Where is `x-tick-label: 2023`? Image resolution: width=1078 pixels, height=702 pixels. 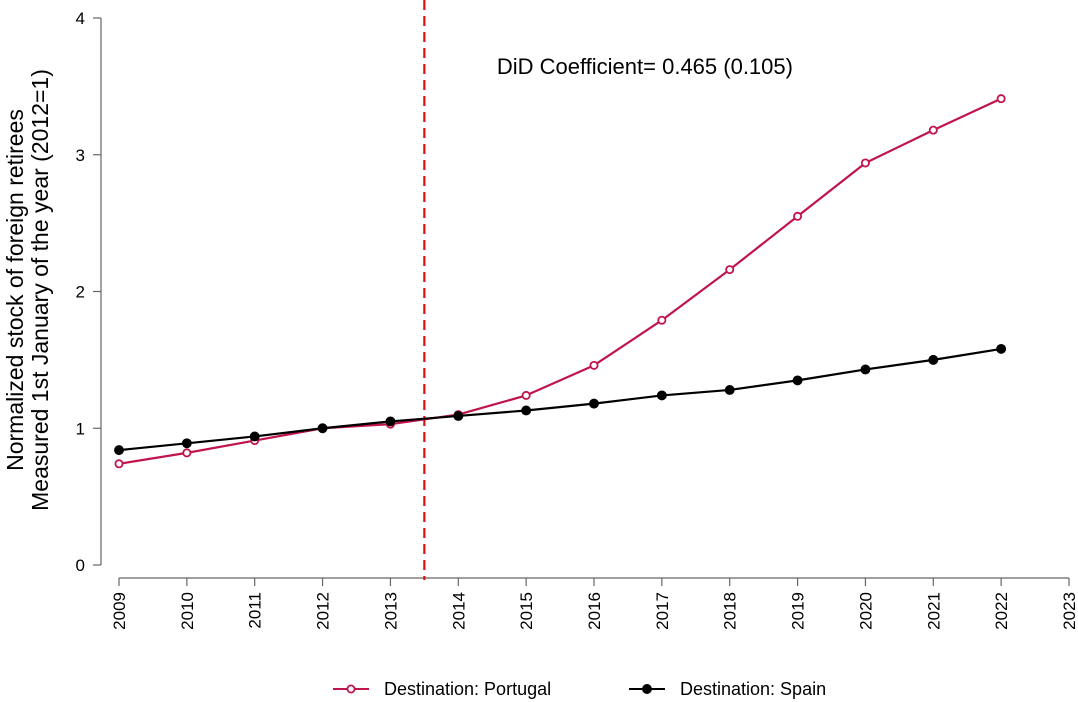
x-tick-label: 2023 is located at coordinates (1069, 611).